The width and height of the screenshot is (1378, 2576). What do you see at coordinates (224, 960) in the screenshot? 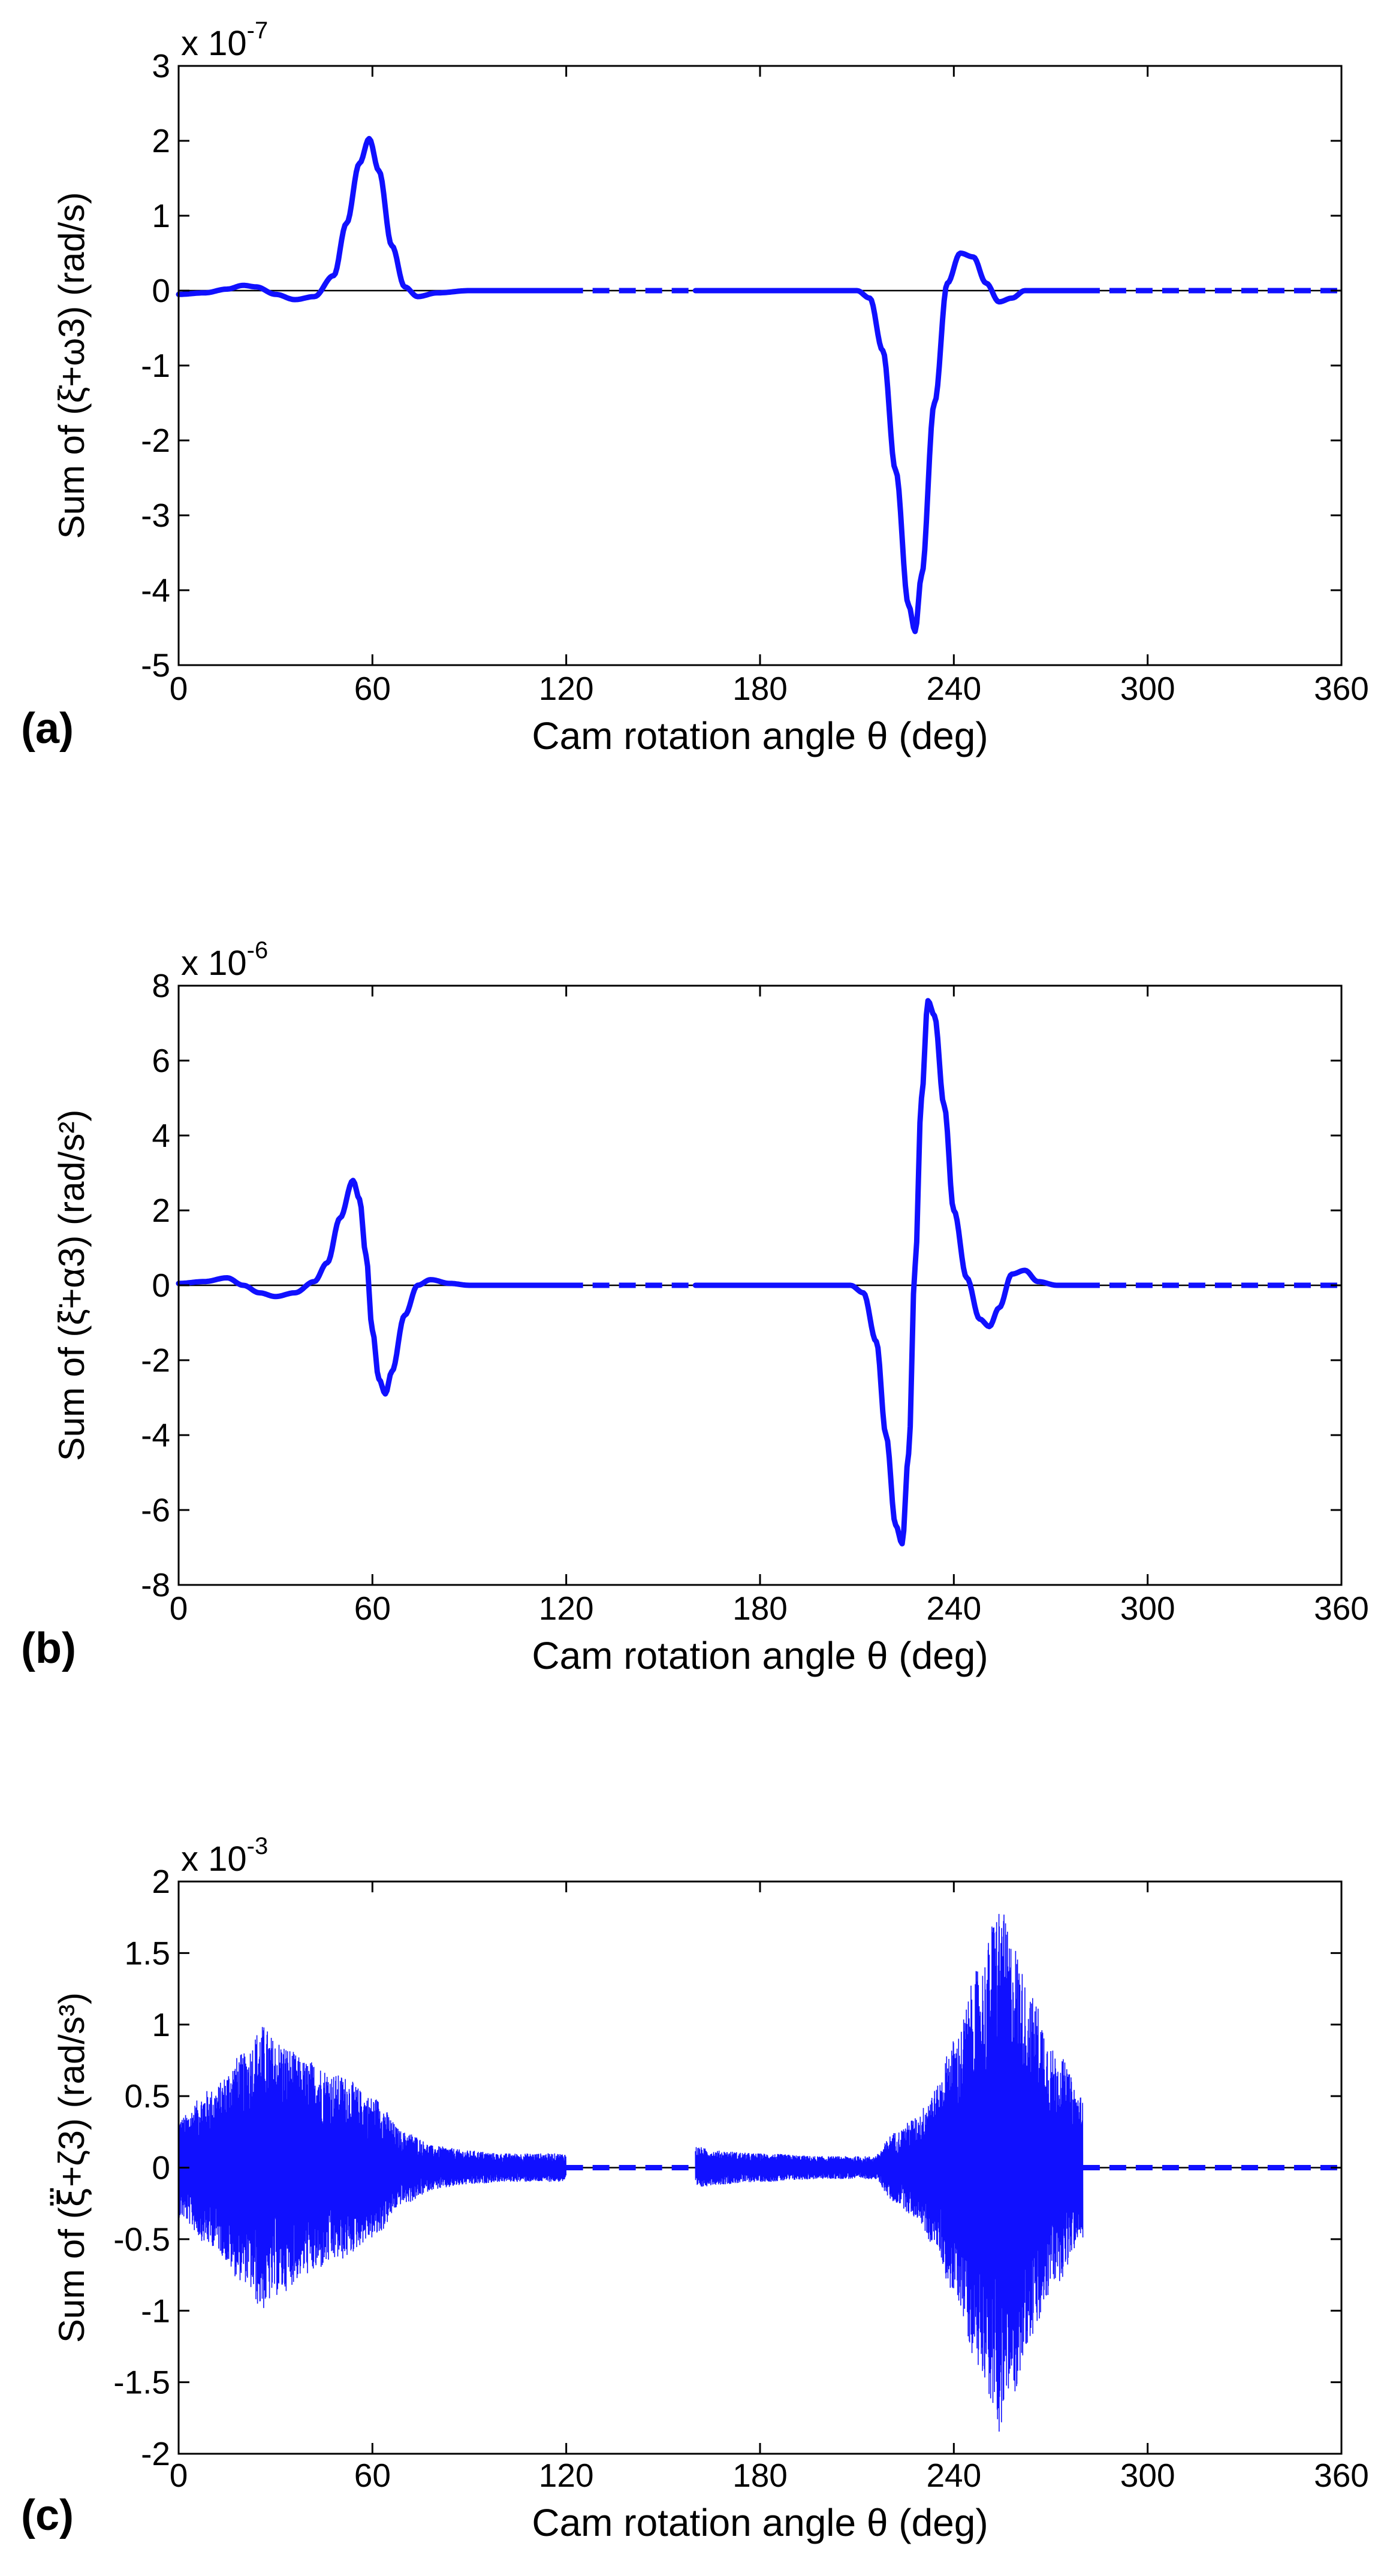
I see `exponent-label: x 10-6` at bounding box center [224, 960].